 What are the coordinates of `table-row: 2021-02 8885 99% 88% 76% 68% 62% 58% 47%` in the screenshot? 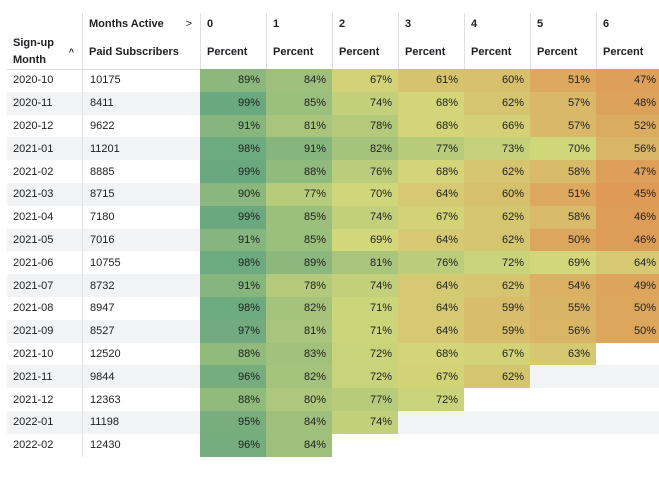 It's located at (333, 171).